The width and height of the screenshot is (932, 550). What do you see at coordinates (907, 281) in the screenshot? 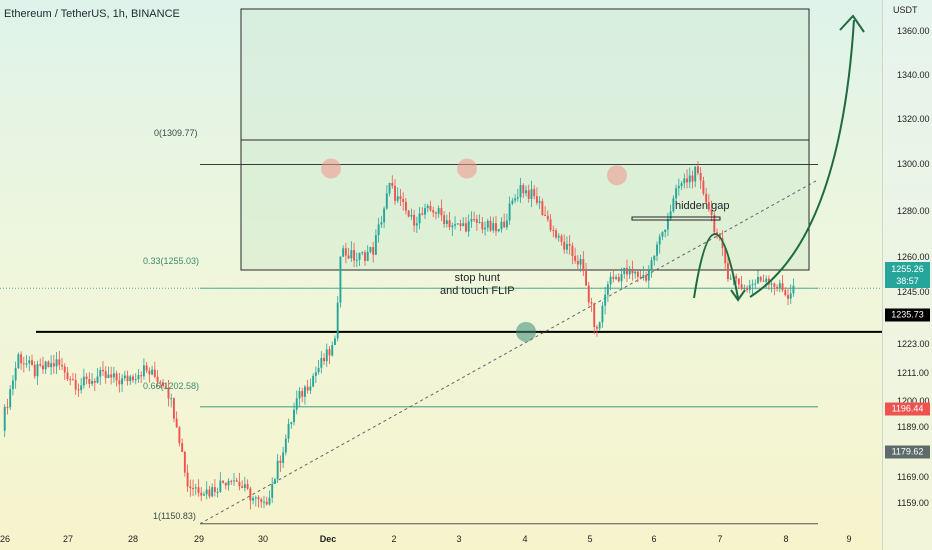
I see `countdown-value: 38:57` at bounding box center [907, 281].